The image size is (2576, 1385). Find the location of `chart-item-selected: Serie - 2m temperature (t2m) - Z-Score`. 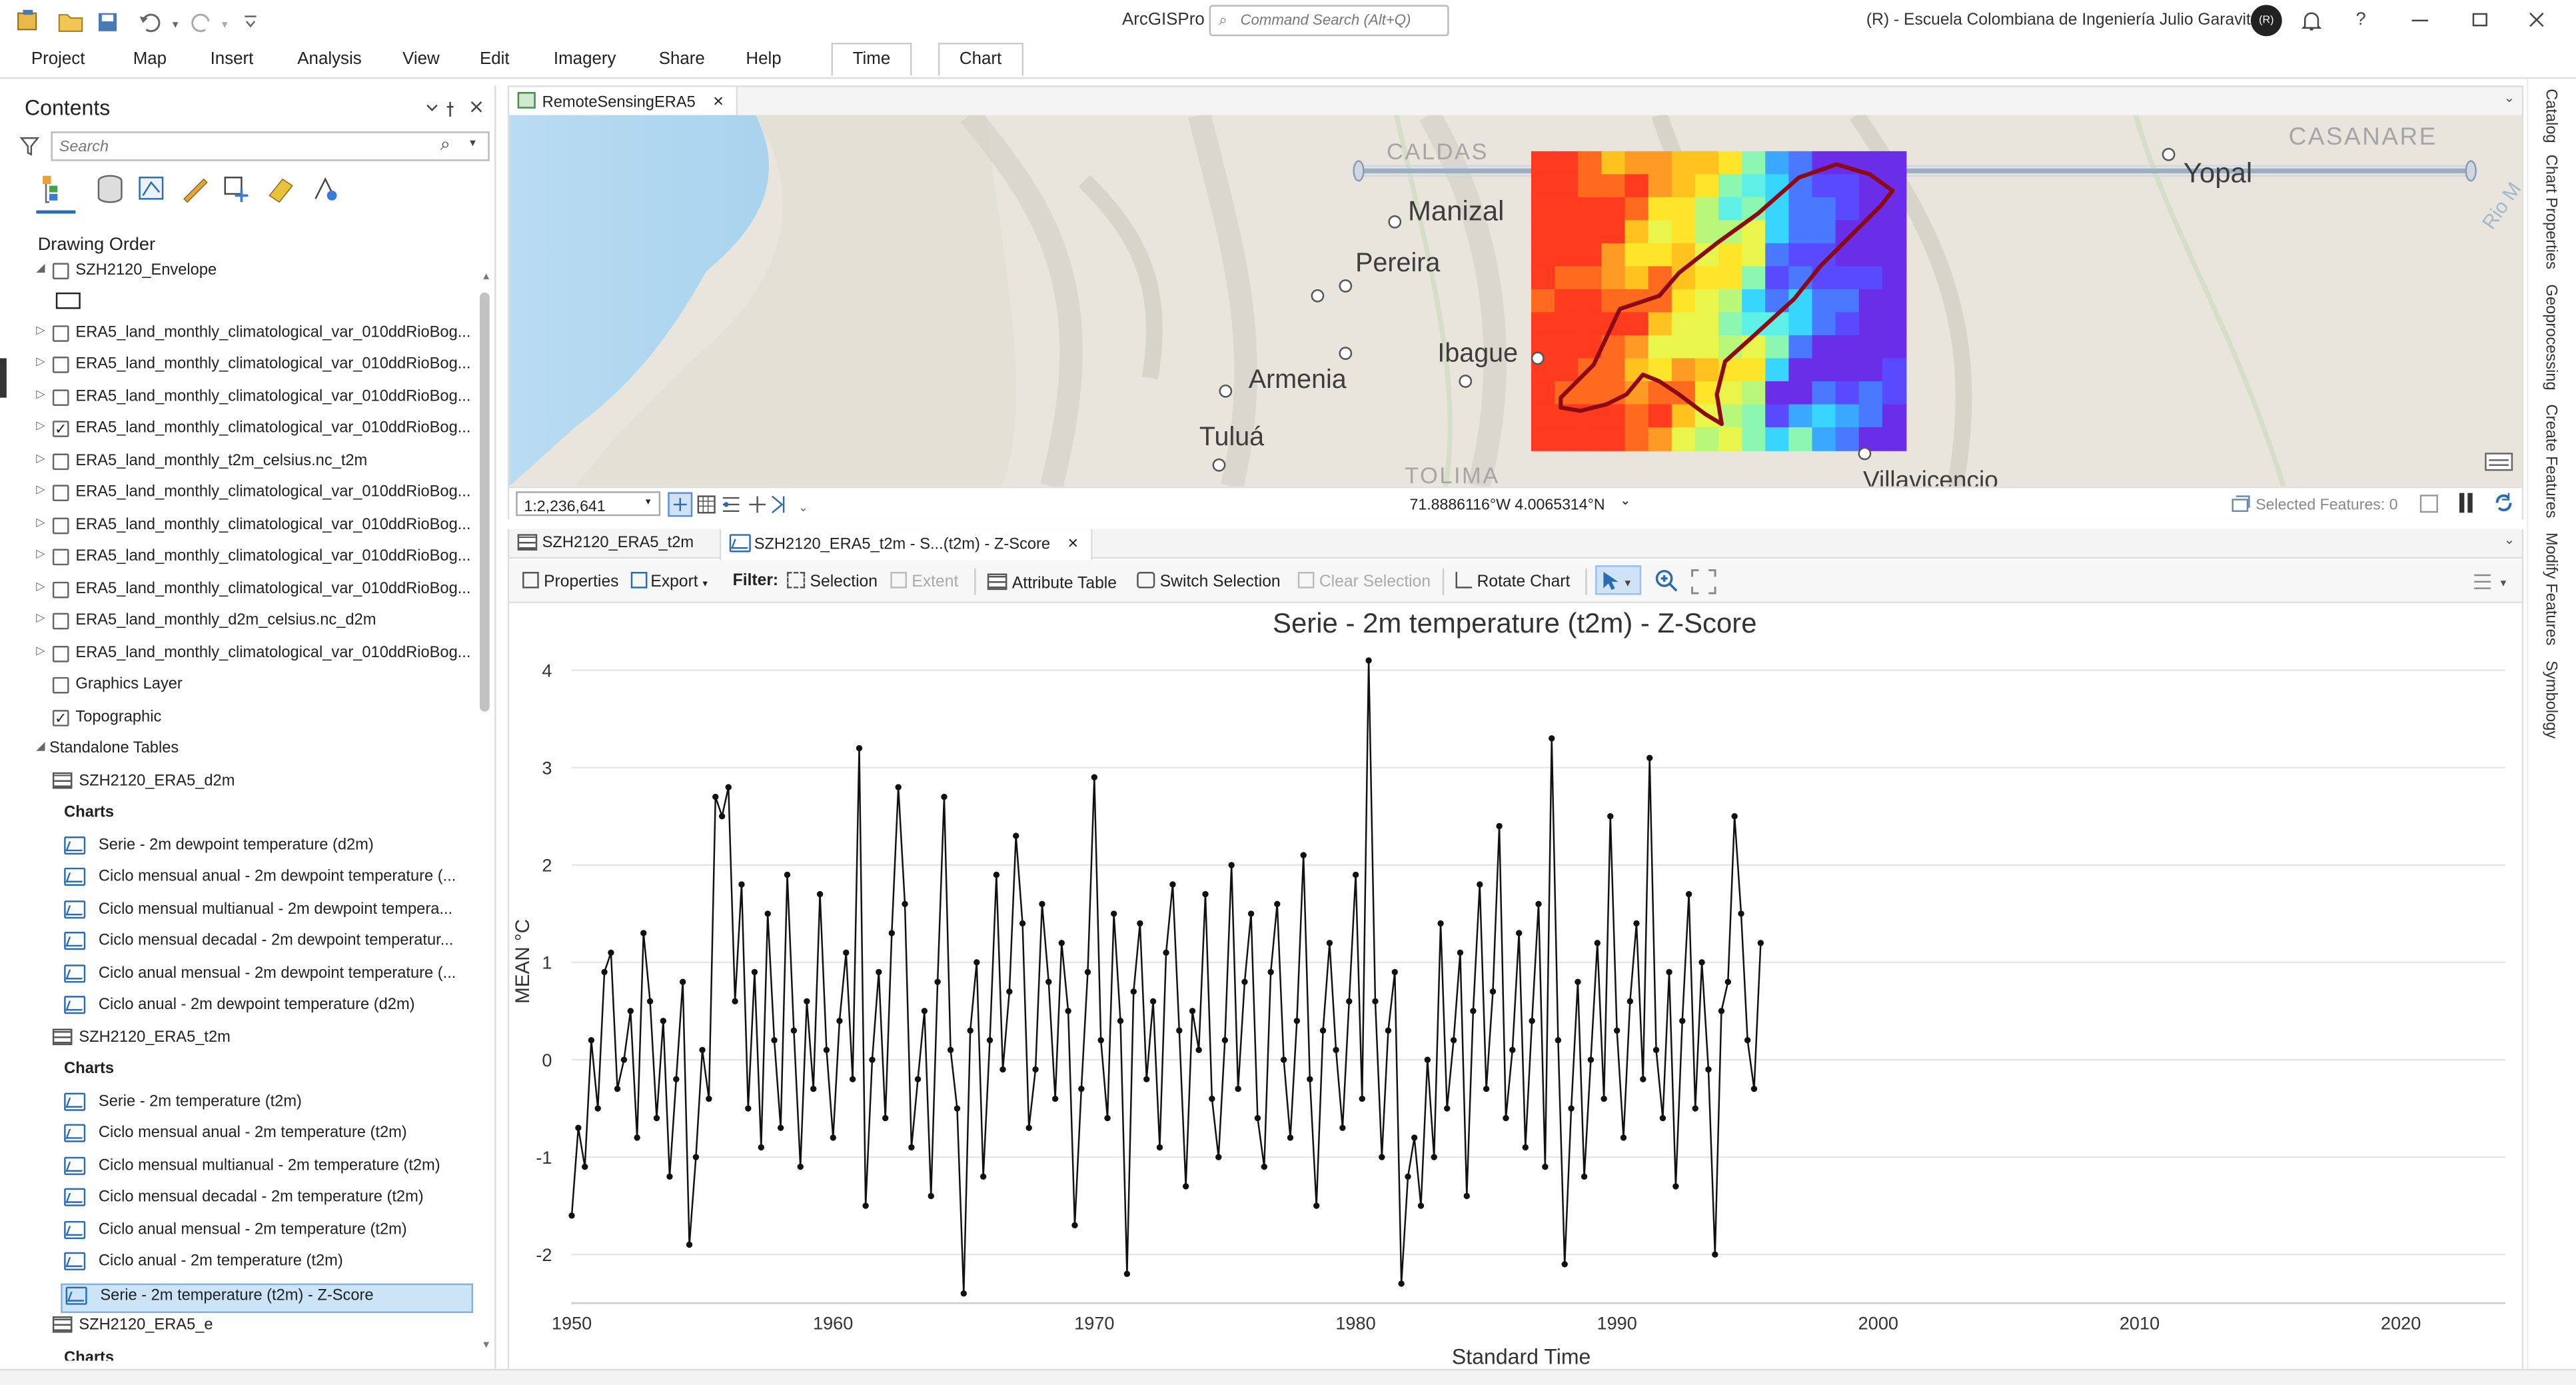

chart-item-selected: Serie - 2m temperature (t2m) - Z-Score is located at coordinates (267, 1297).